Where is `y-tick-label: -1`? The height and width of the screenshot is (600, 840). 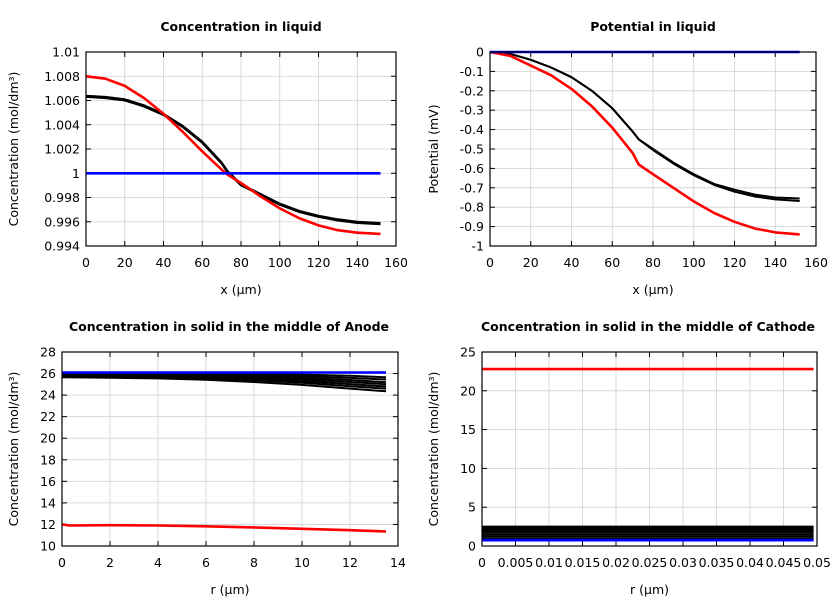
y-tick-label: -1 is located at coordinates (478, 246).